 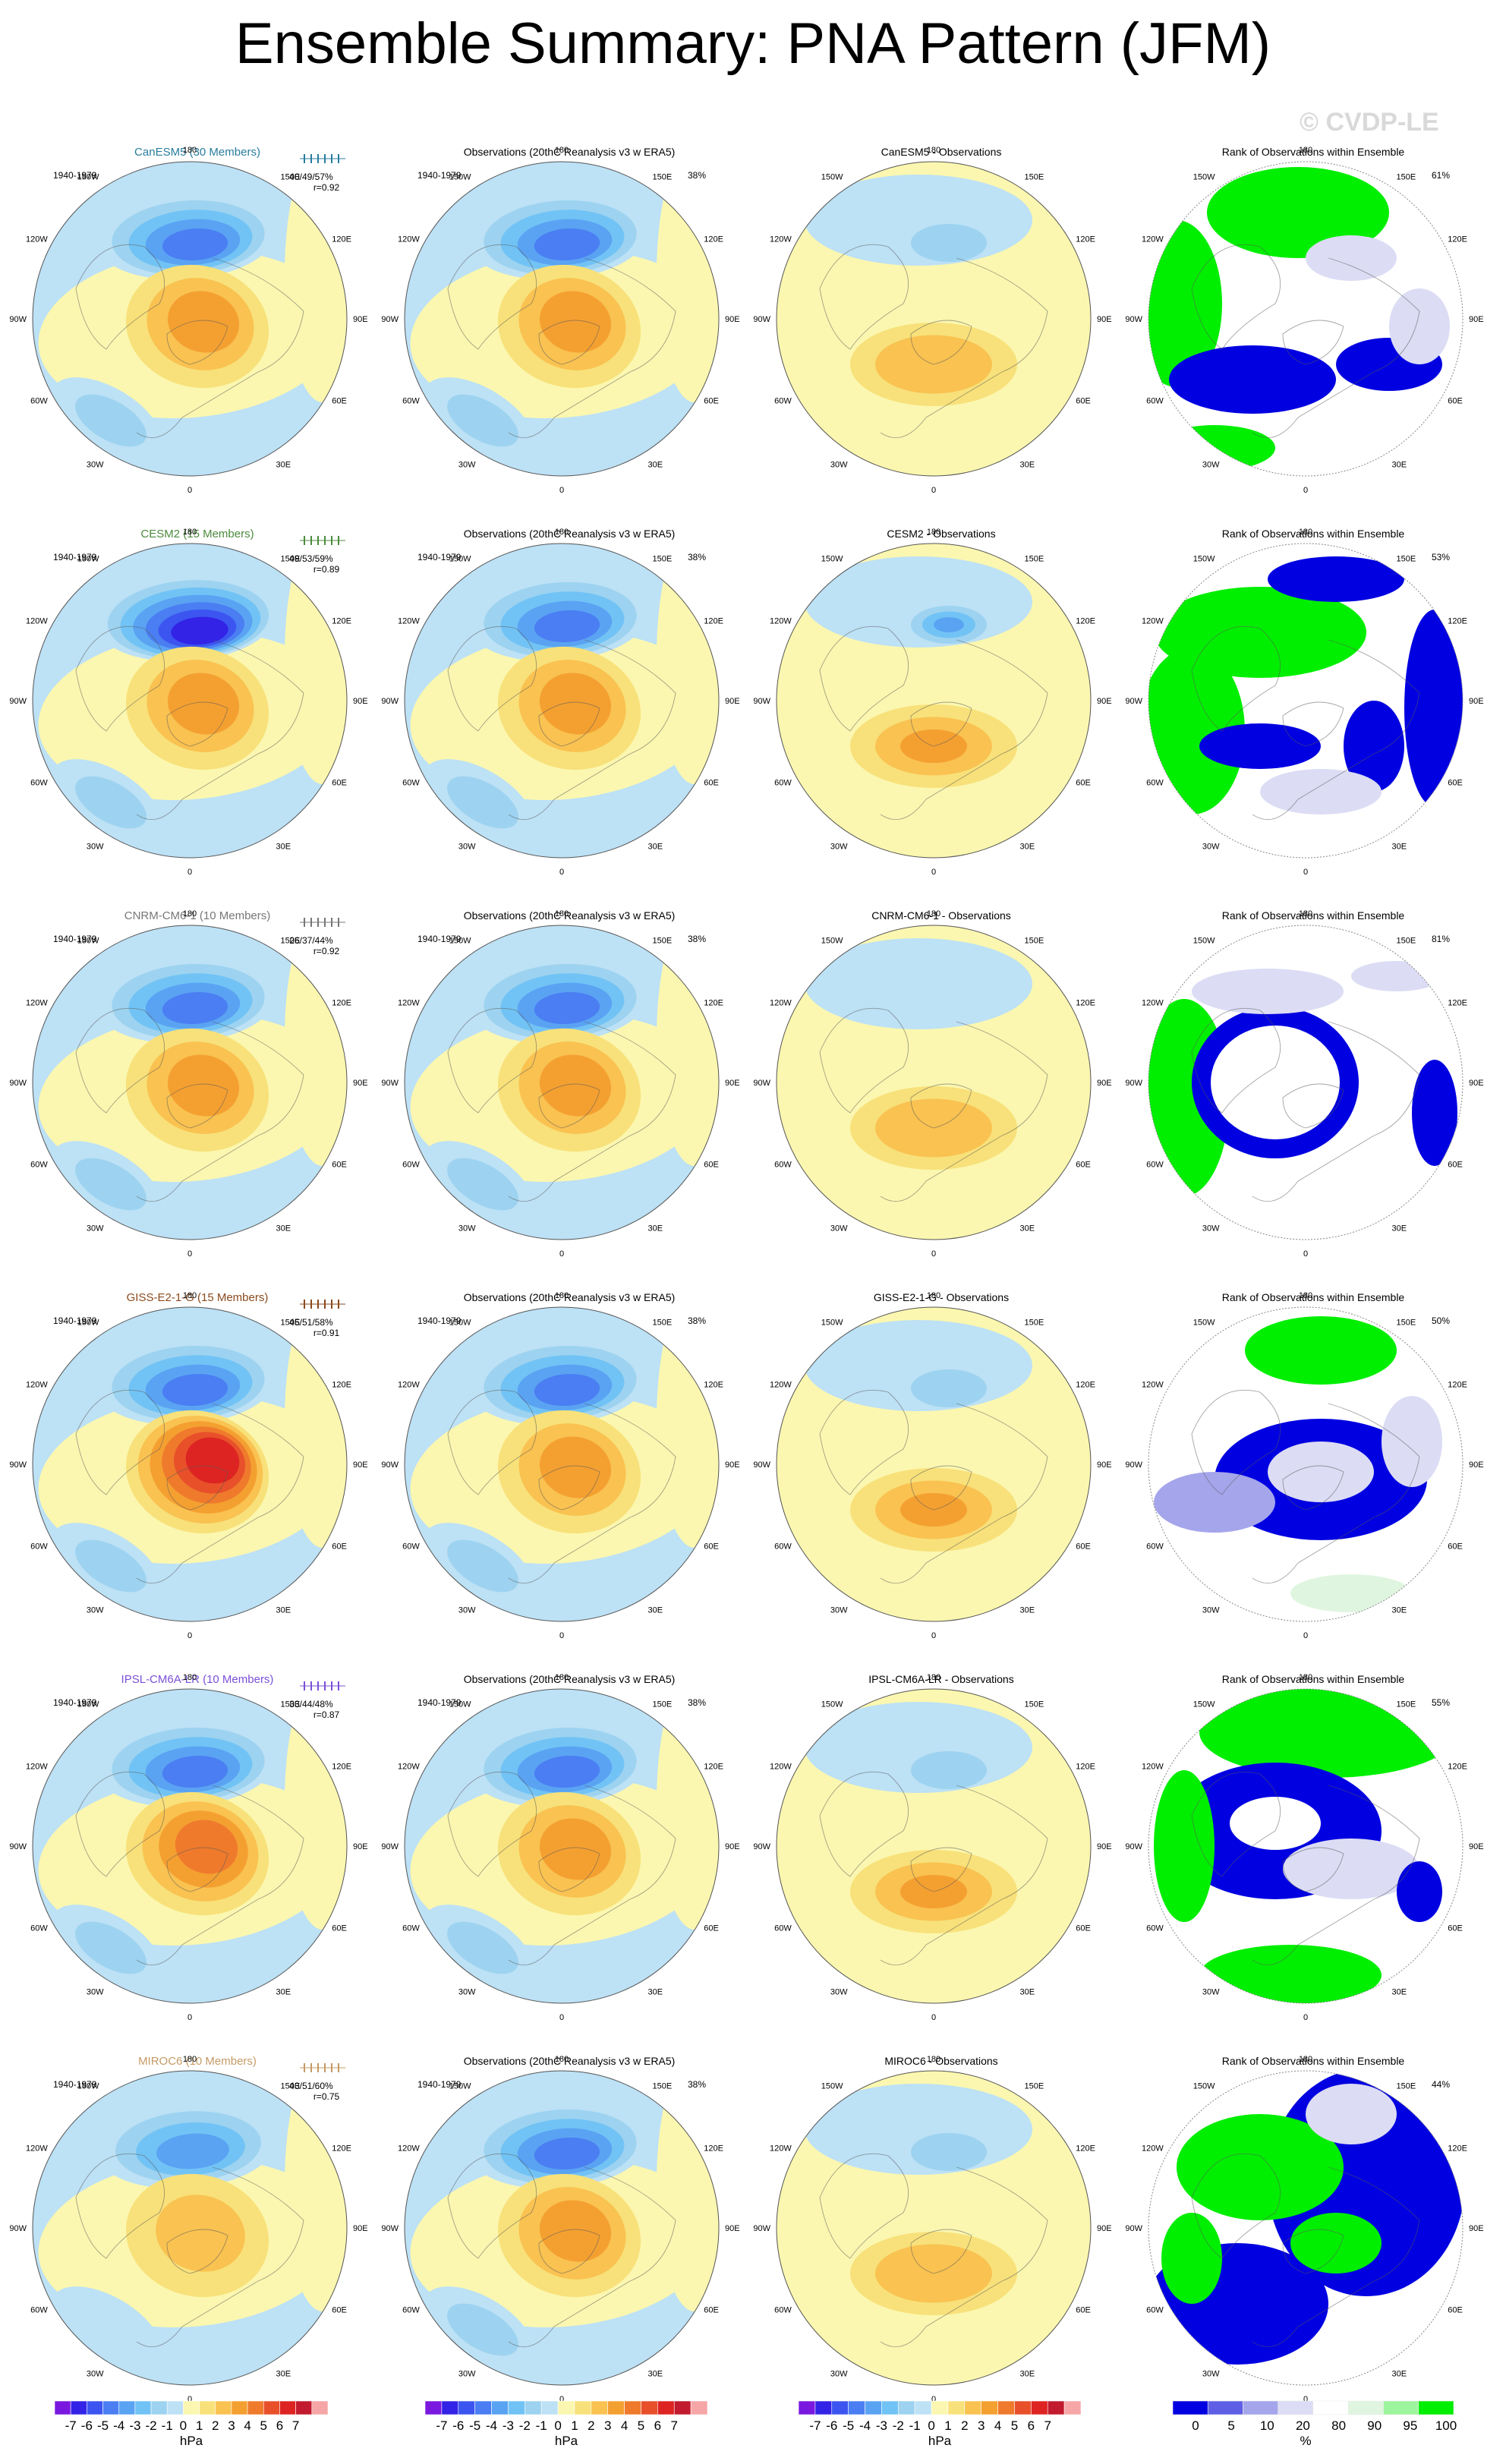 I want to click on arctic-high-level, so click(x=575, y=2231).